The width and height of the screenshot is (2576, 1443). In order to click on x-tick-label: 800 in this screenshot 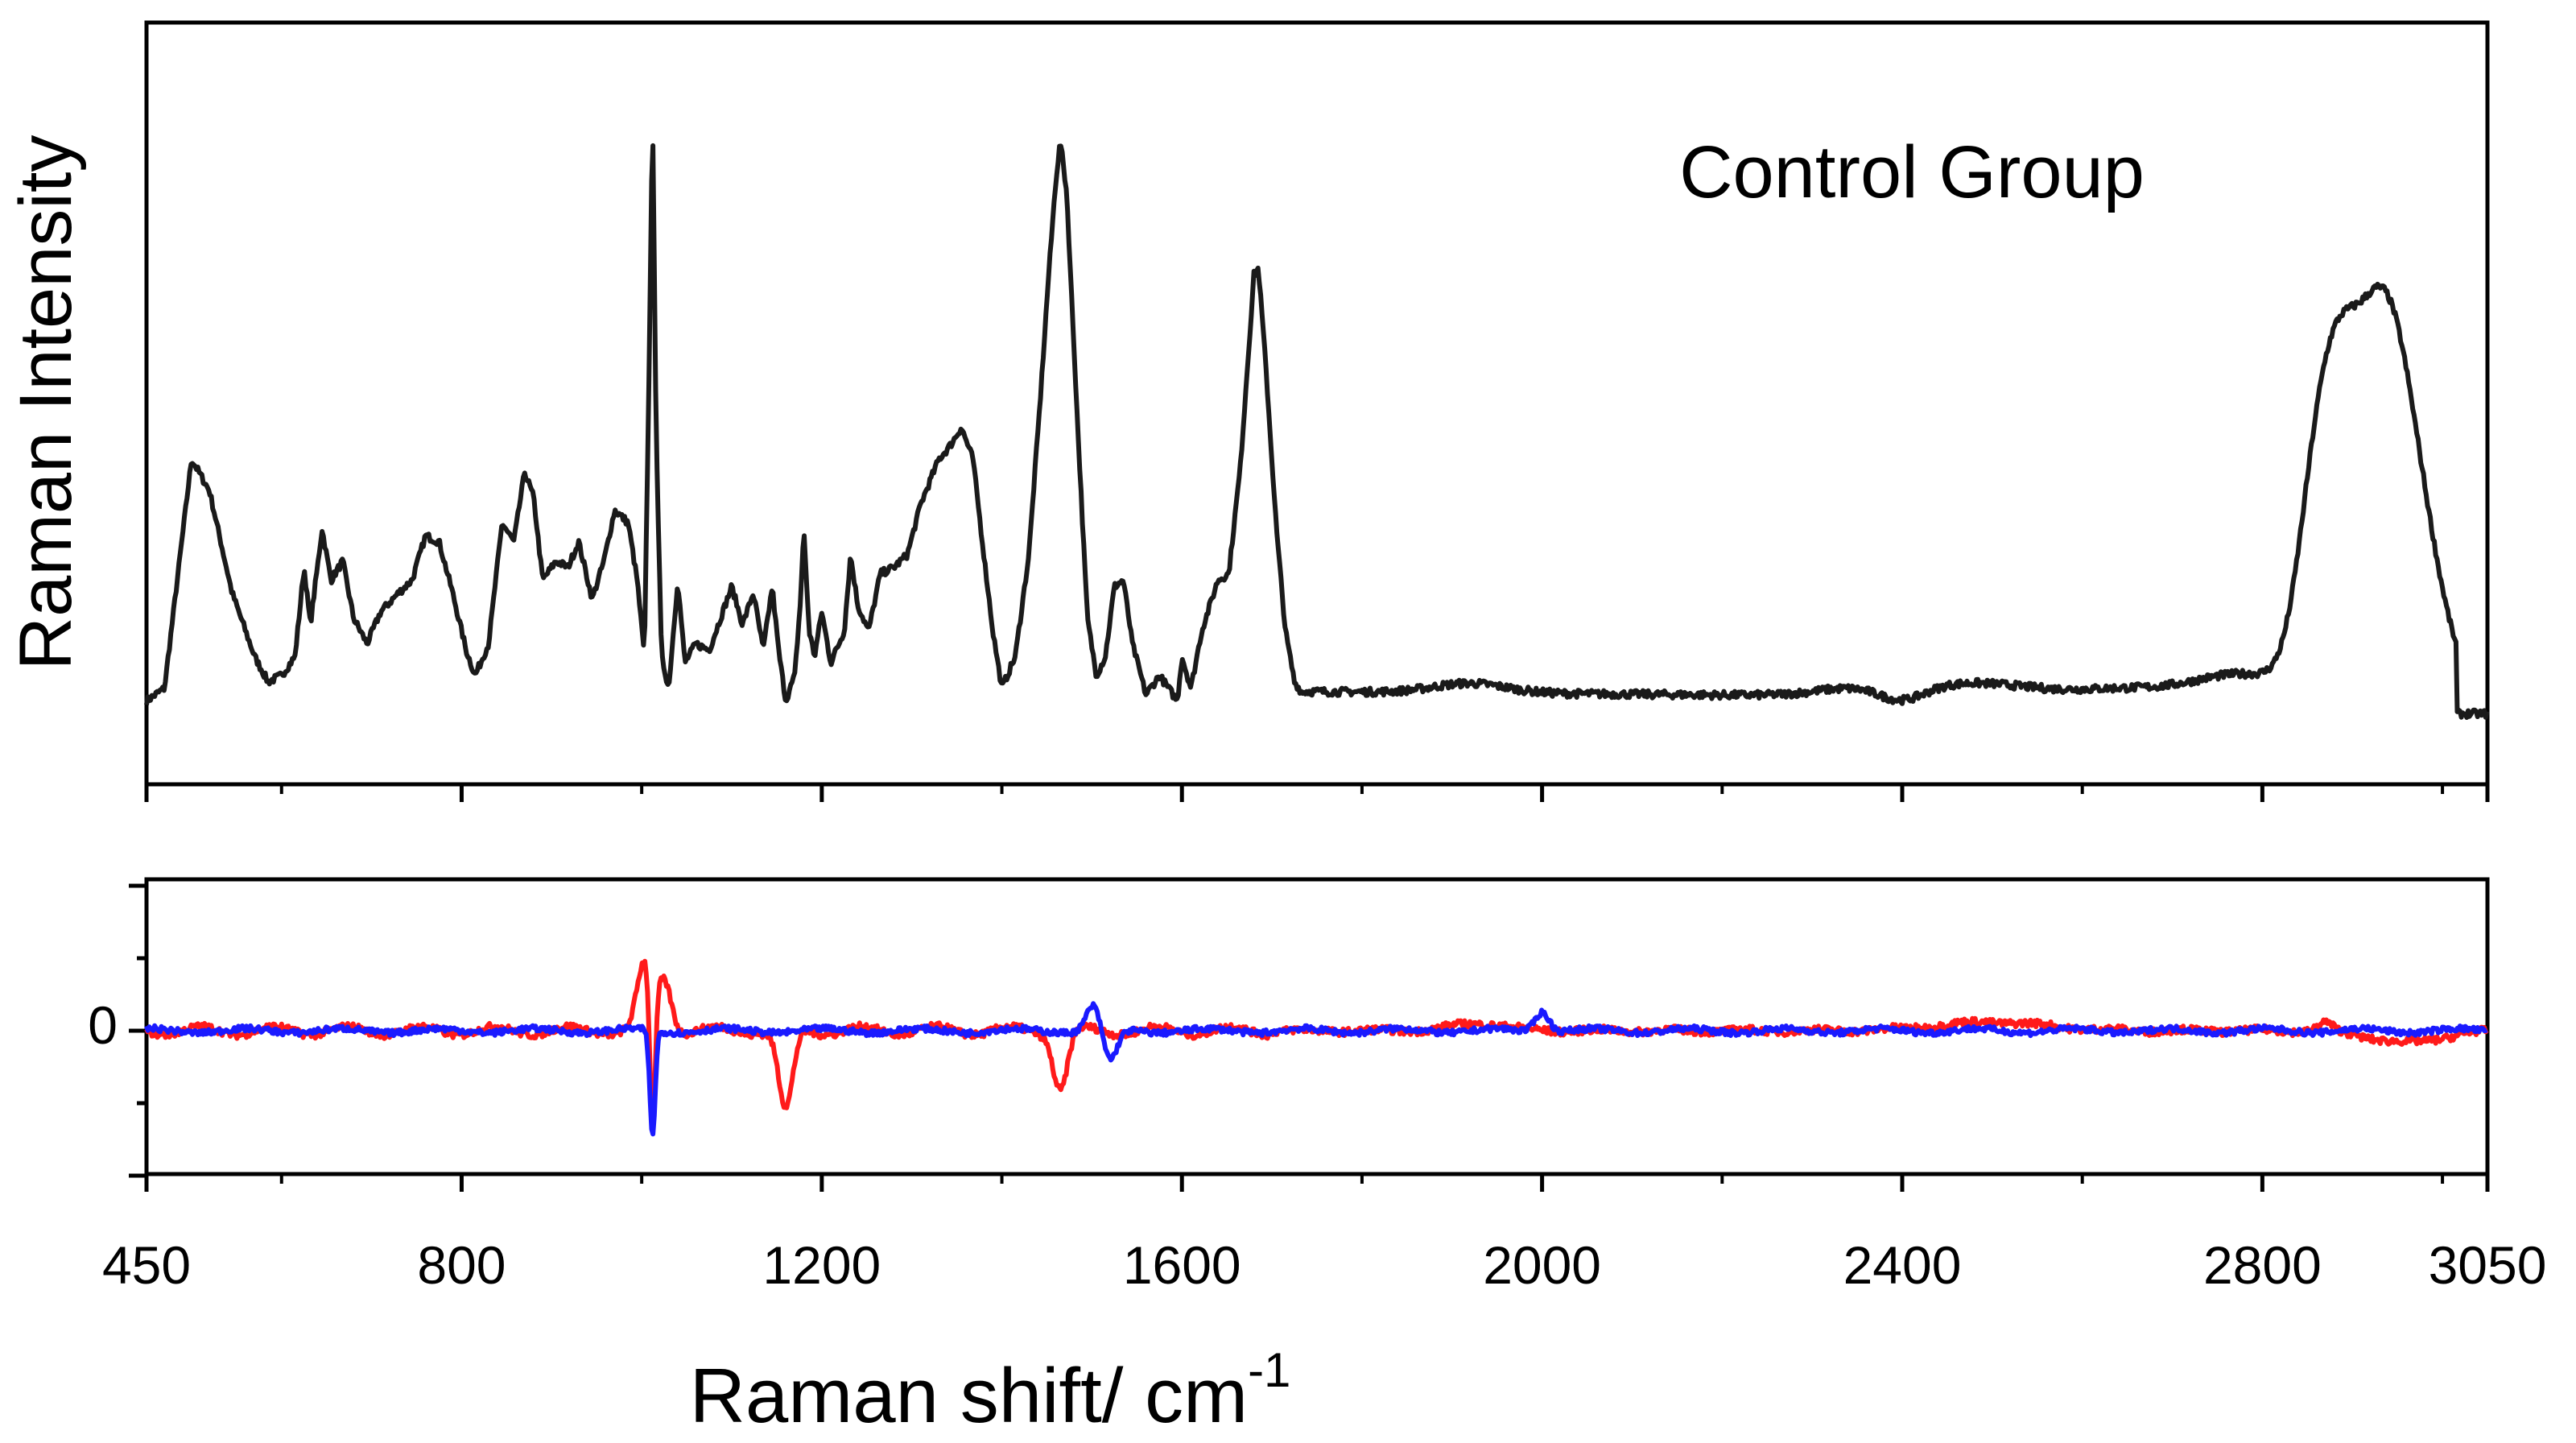, I will do `click(462, 1265)`.